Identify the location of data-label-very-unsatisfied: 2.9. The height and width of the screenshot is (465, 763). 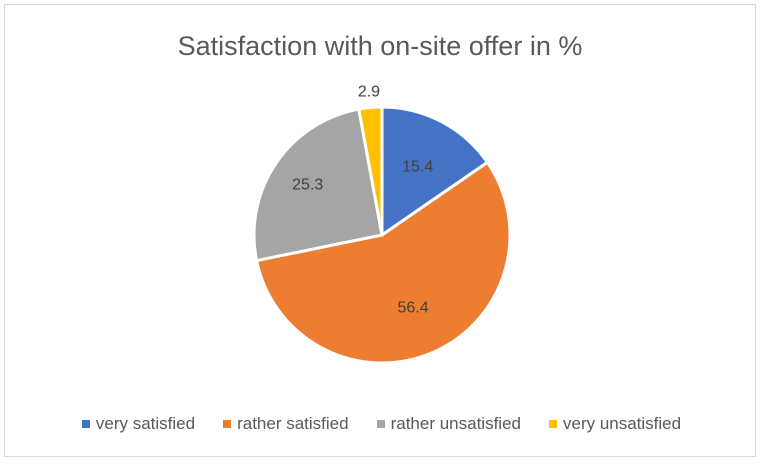
(369, 92).